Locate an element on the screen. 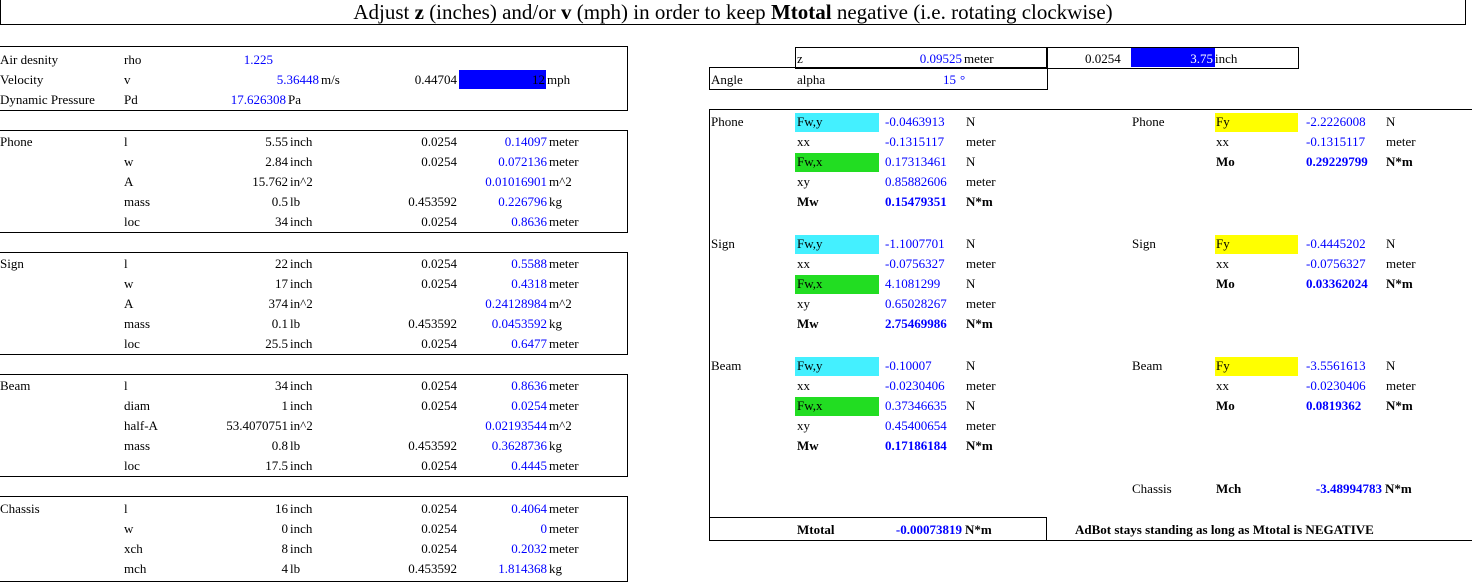  beam-box is located at coordinates (314, 425).